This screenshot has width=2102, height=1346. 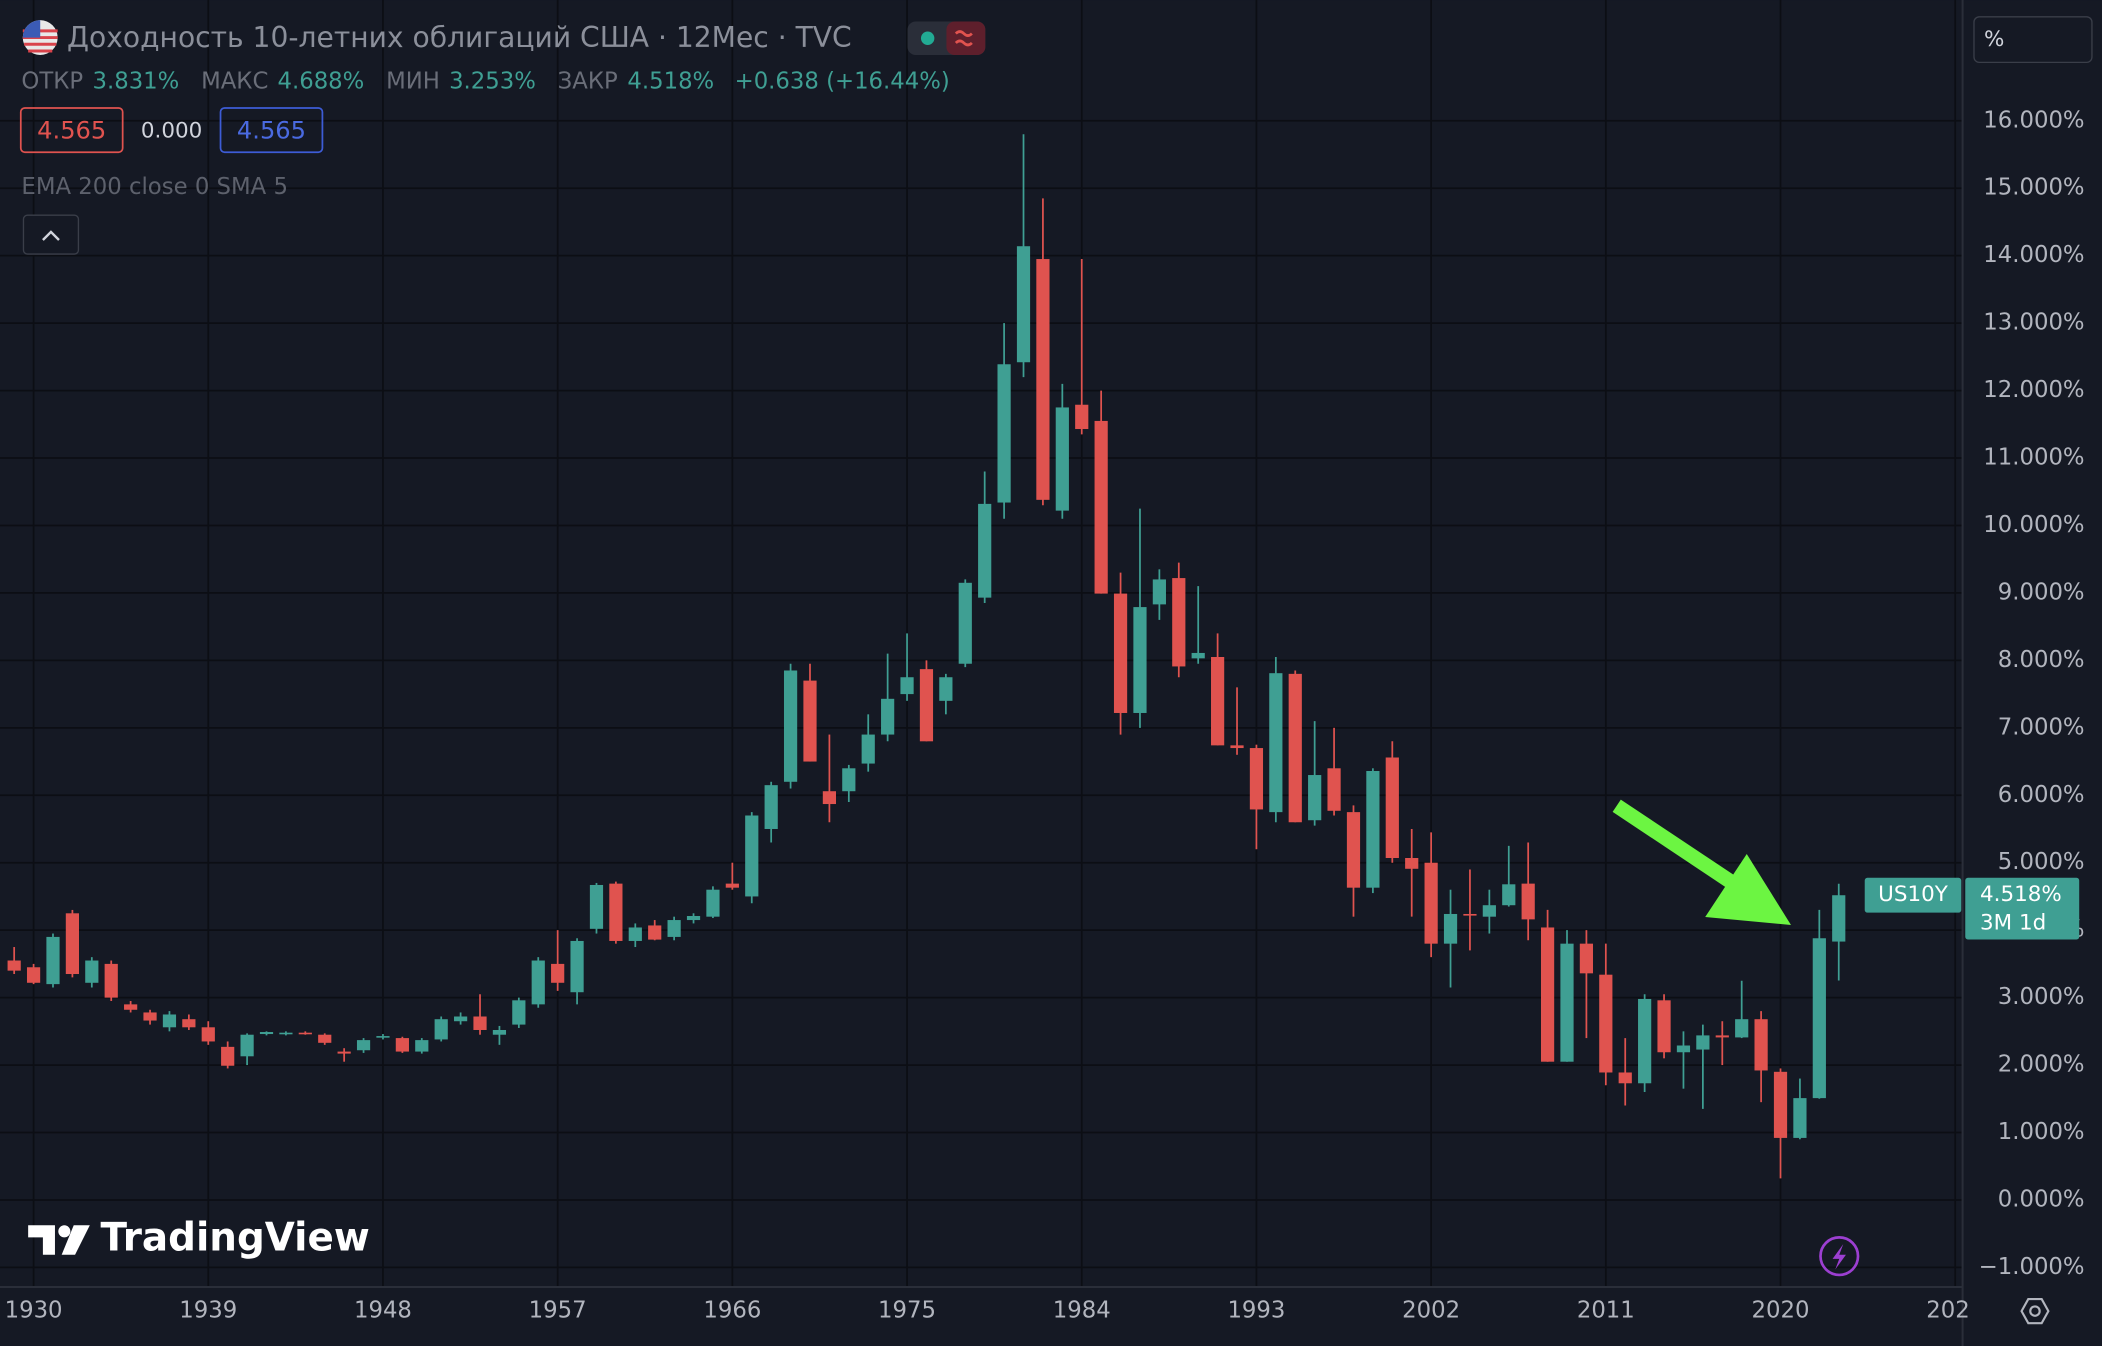 What do you see at coordinates (235, 1238) in the screenshot?
I see `logo-text: TradingView` at bounding box center [235, 1238].